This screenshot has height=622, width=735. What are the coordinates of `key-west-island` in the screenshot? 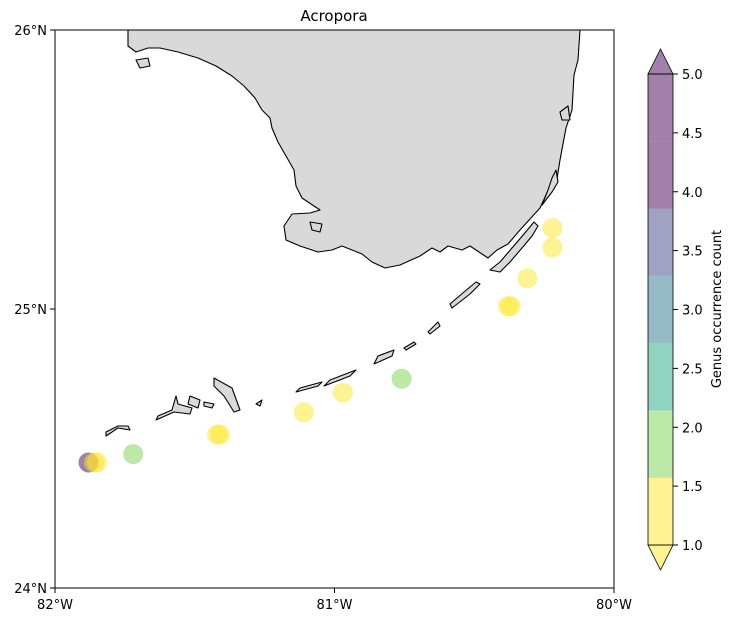 It's located at (118, 431).